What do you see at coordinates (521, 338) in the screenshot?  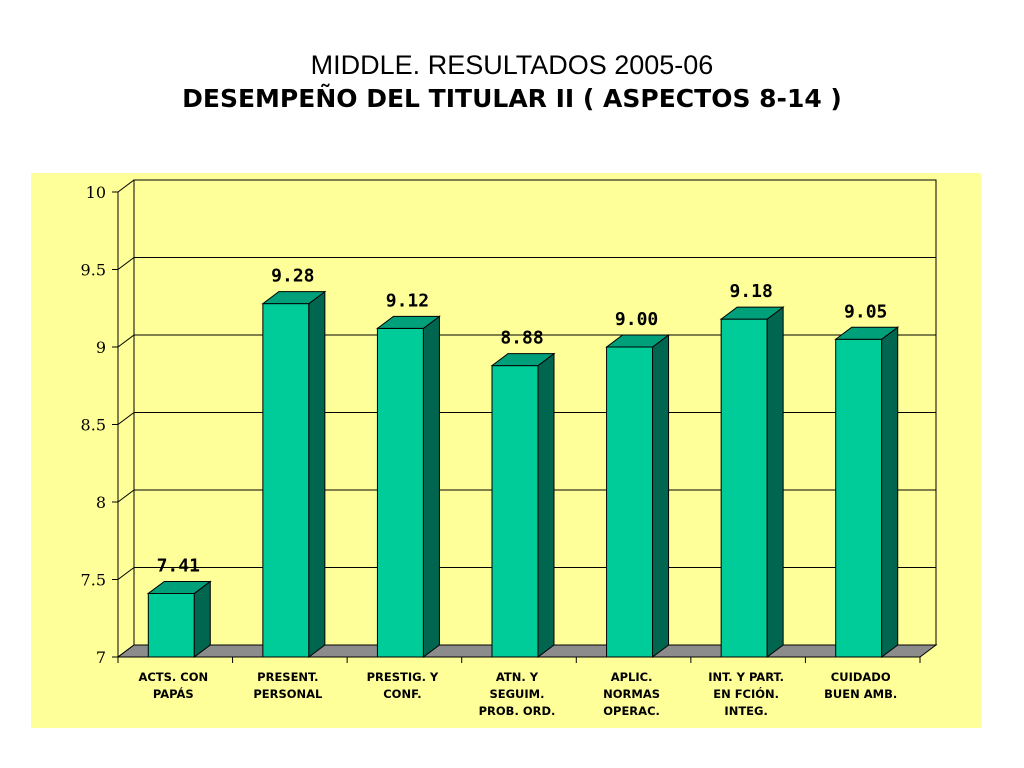 I see `data-label: 8.88` at bounding box center [521, 338].